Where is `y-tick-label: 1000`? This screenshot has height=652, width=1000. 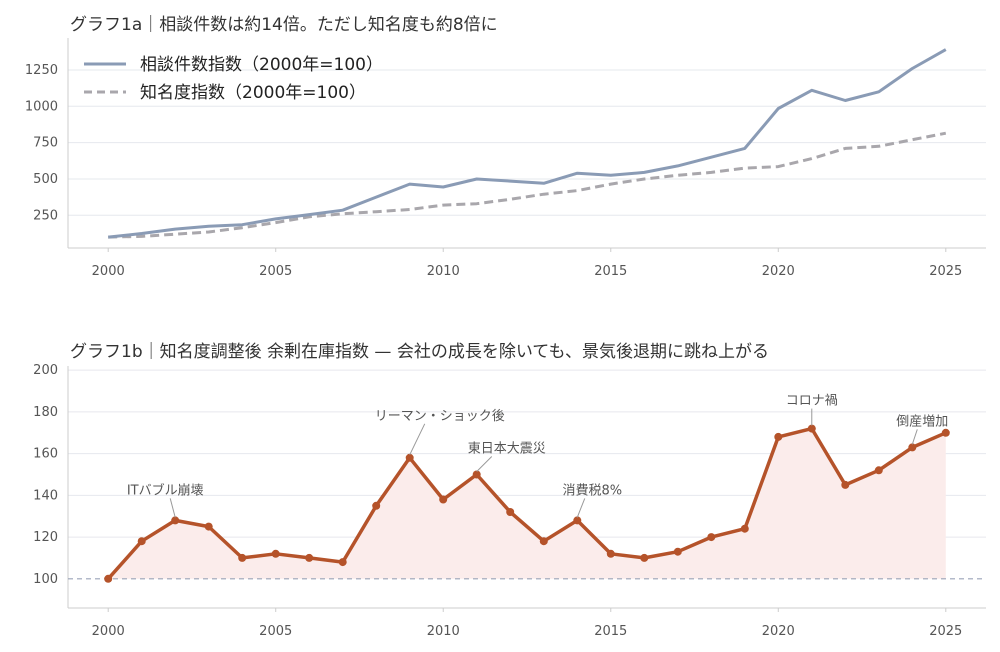
y-tick-label: 1000 is located at coordinates (41, 106).